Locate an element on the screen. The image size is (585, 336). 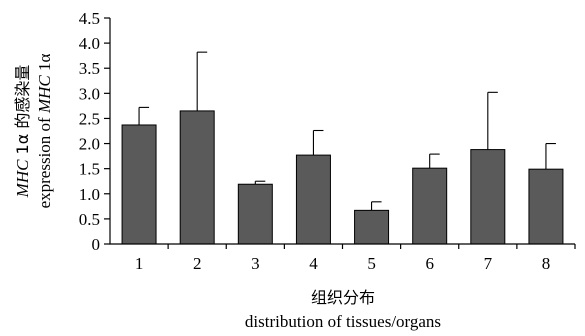
x-tick-label-7: 7 is located at coordinates (488, 263).